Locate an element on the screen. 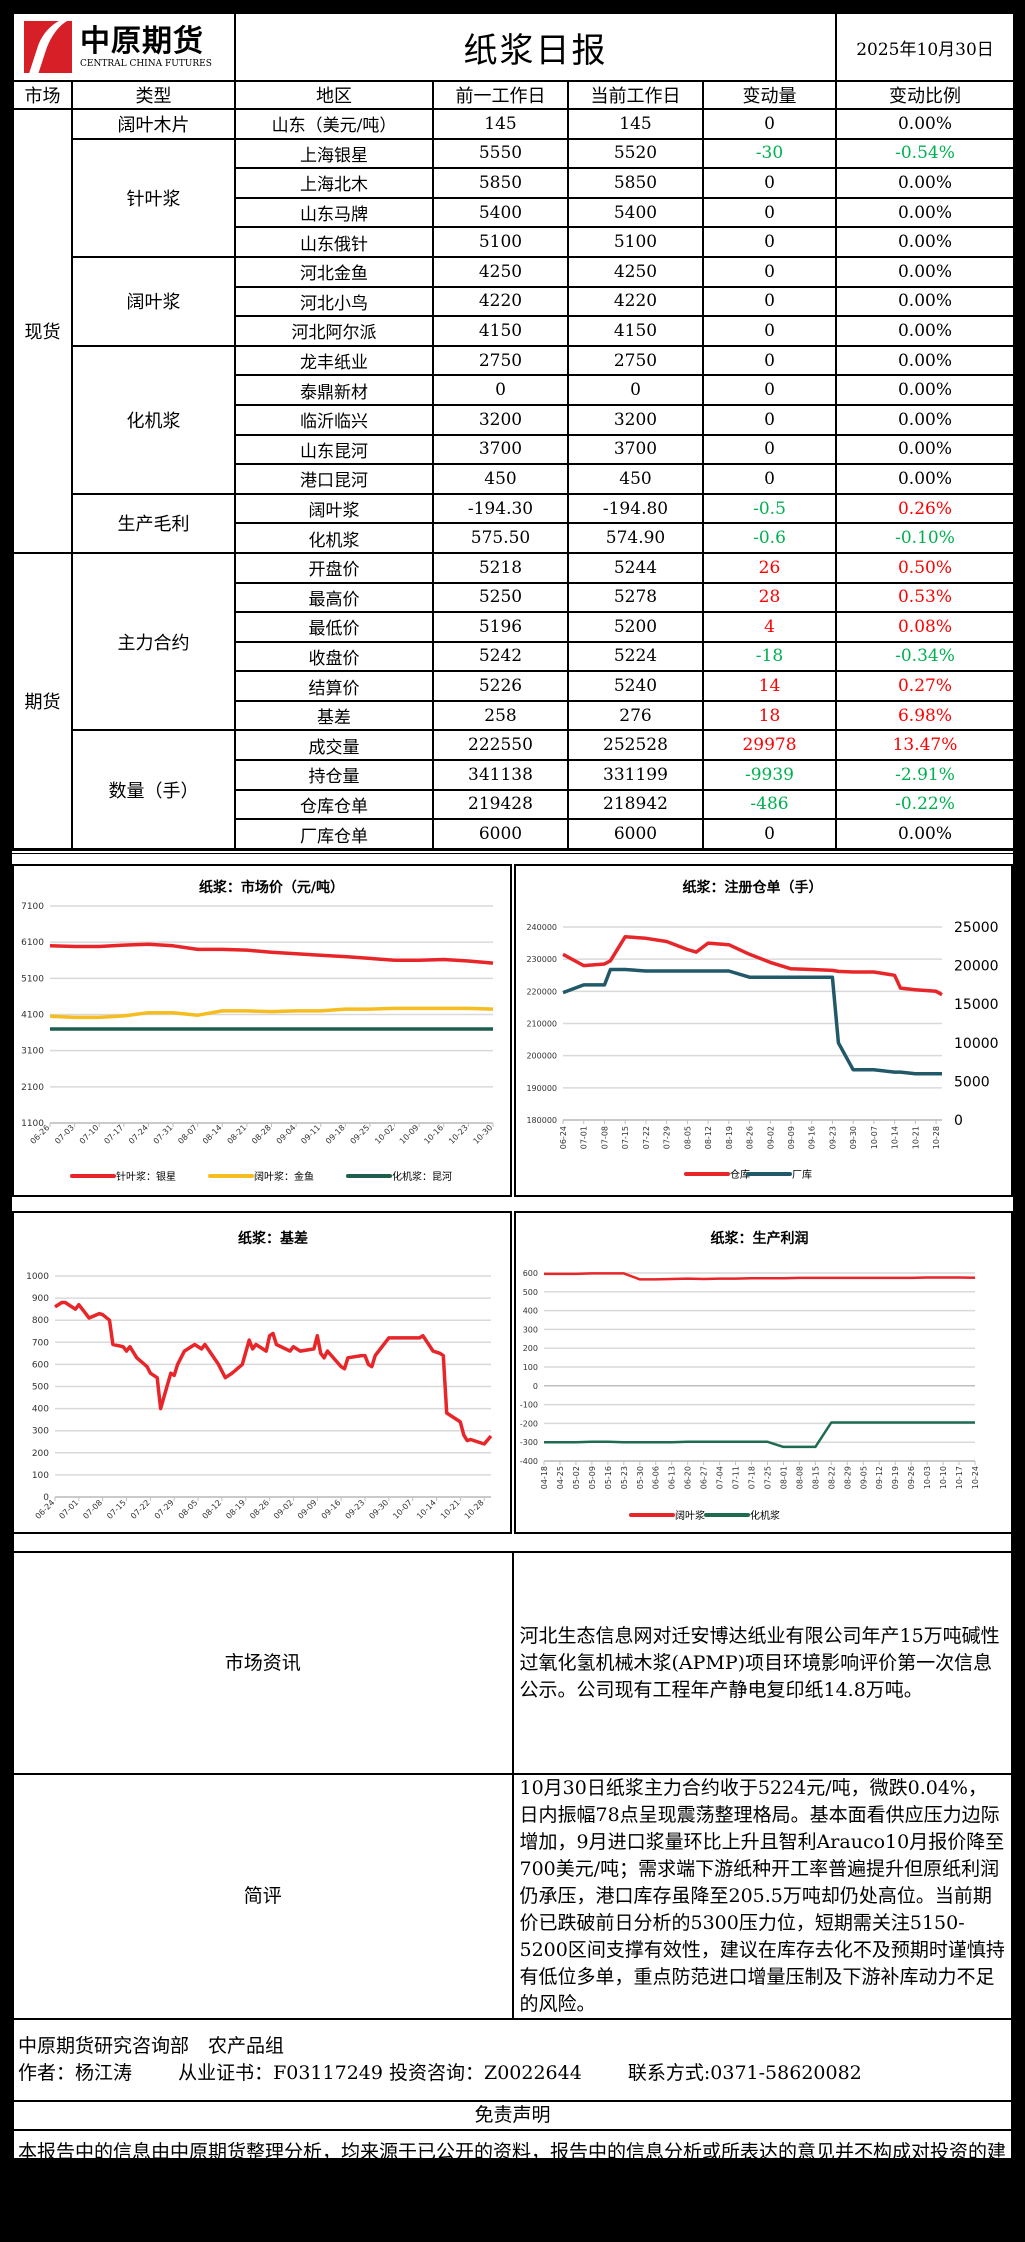 This screenshot has height=2242, width=1025. table-row: 厂库仓单 6000 6000 0 0.00% is located at coordinates (514, 834).